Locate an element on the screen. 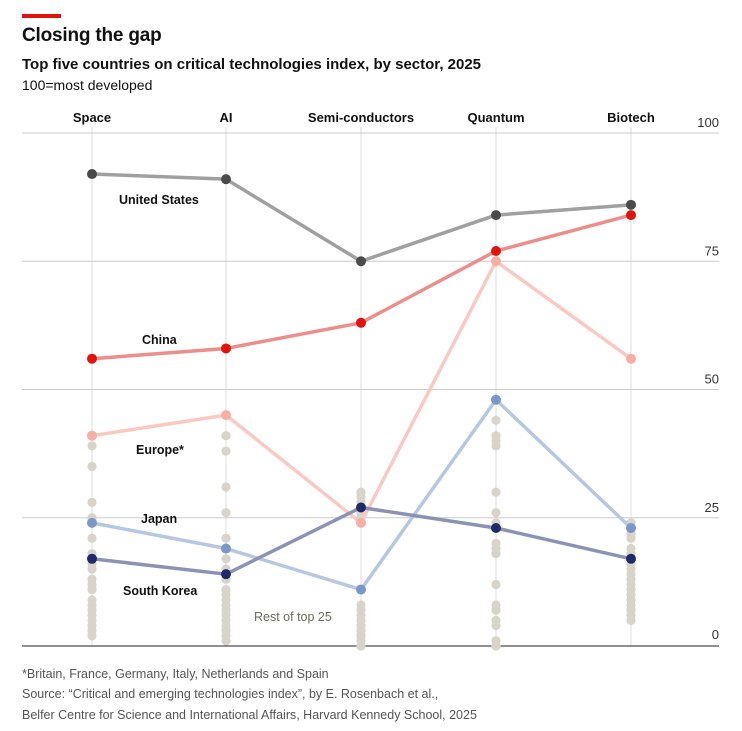  y-tick-label: 100 is located at coordinates (708, 122).